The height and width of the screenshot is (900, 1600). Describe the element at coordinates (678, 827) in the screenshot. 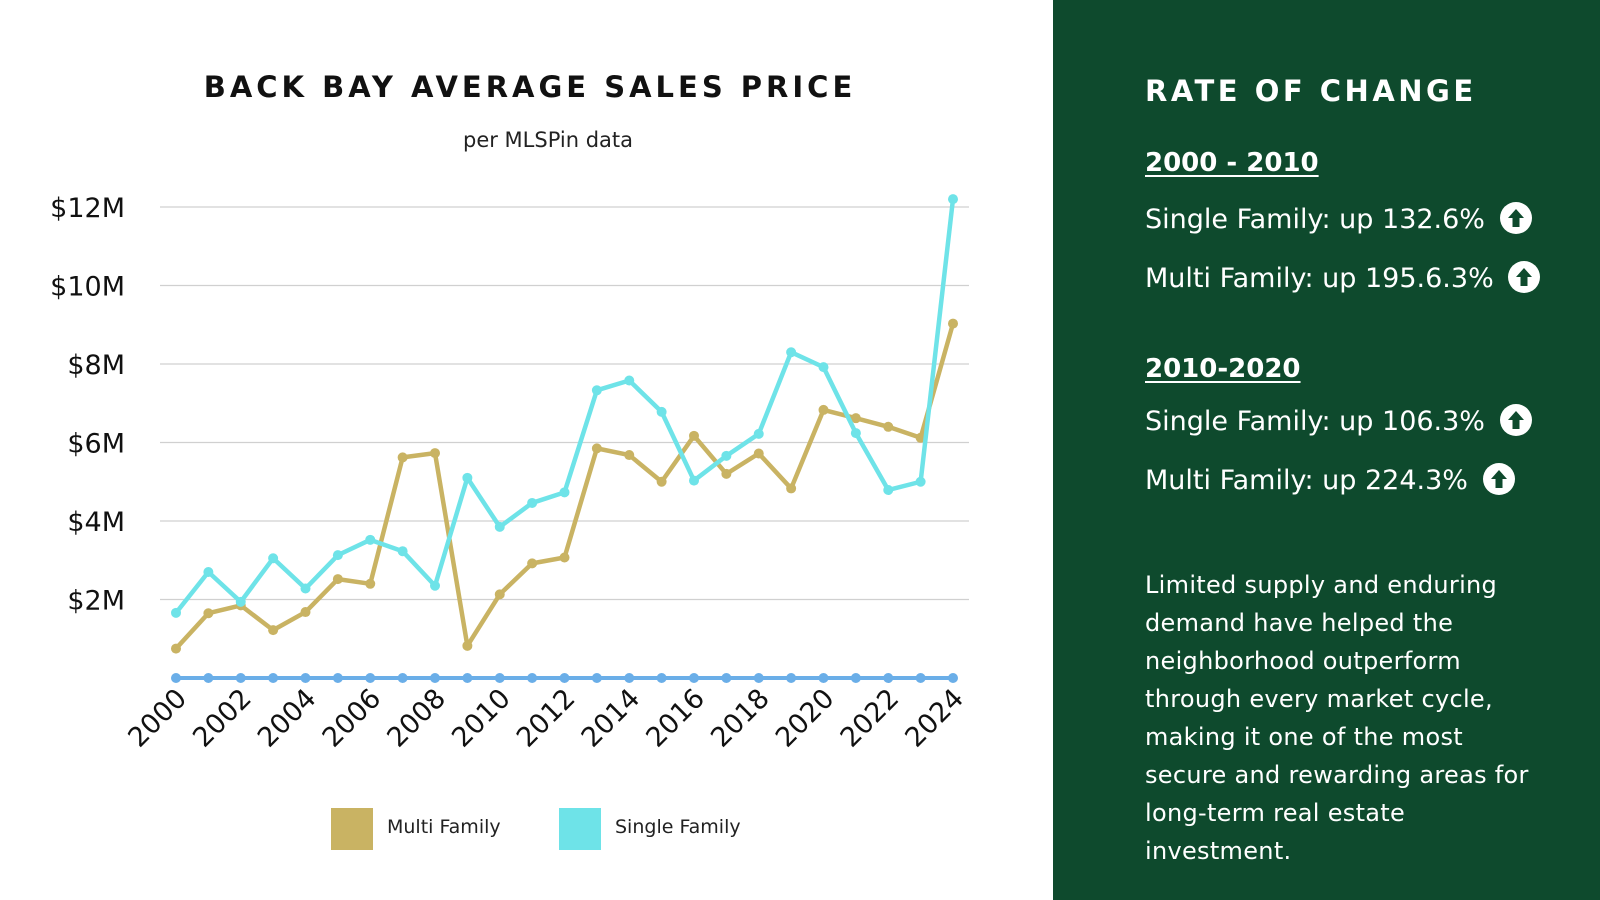

I see `legend-label-single-family: Single Family` at that location.